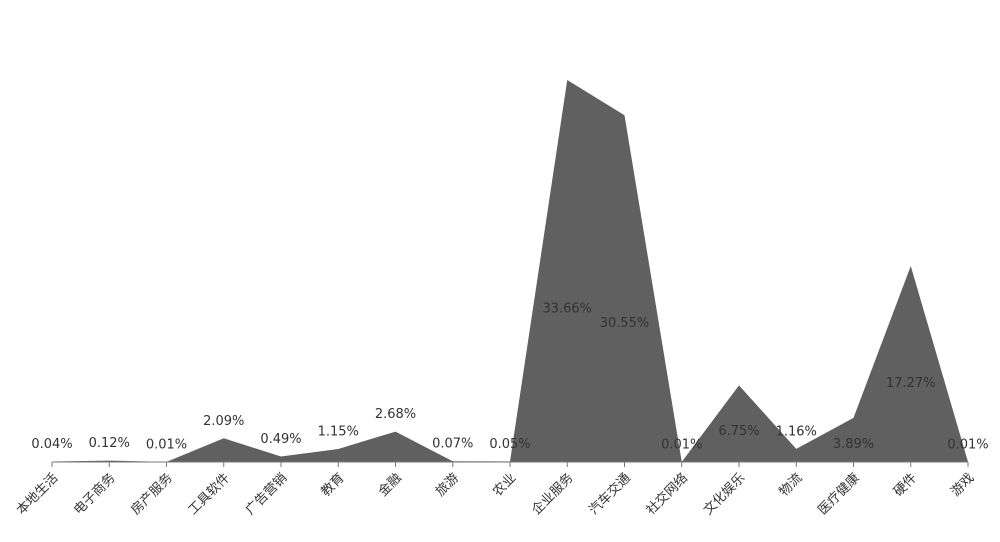  I want to click on data-label: 30.55%, so click(625, 323).